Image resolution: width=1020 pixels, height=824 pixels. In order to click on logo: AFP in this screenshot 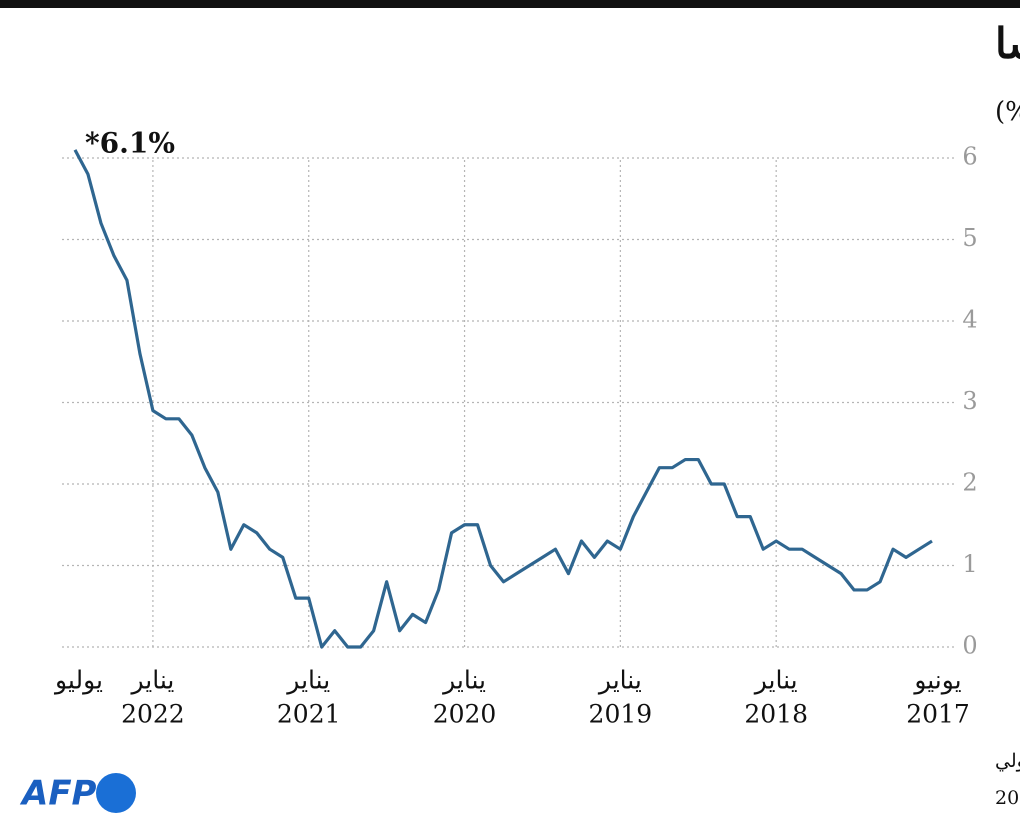, I will do `click(77, 793)`.